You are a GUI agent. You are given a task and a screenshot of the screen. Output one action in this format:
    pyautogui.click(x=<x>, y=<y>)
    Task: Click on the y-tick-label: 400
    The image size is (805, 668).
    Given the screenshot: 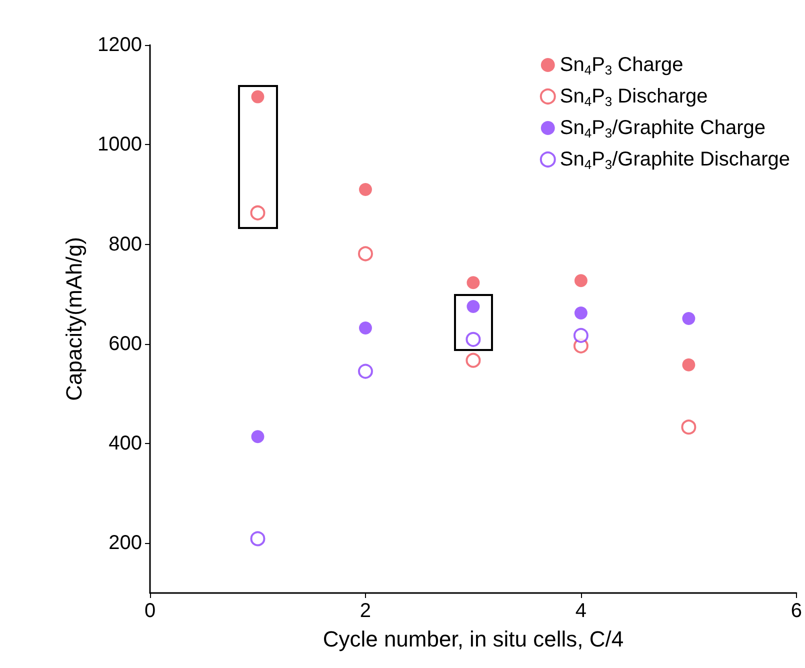 What is the action you would take?
    pyautogui.click(x=125, y=443)
    